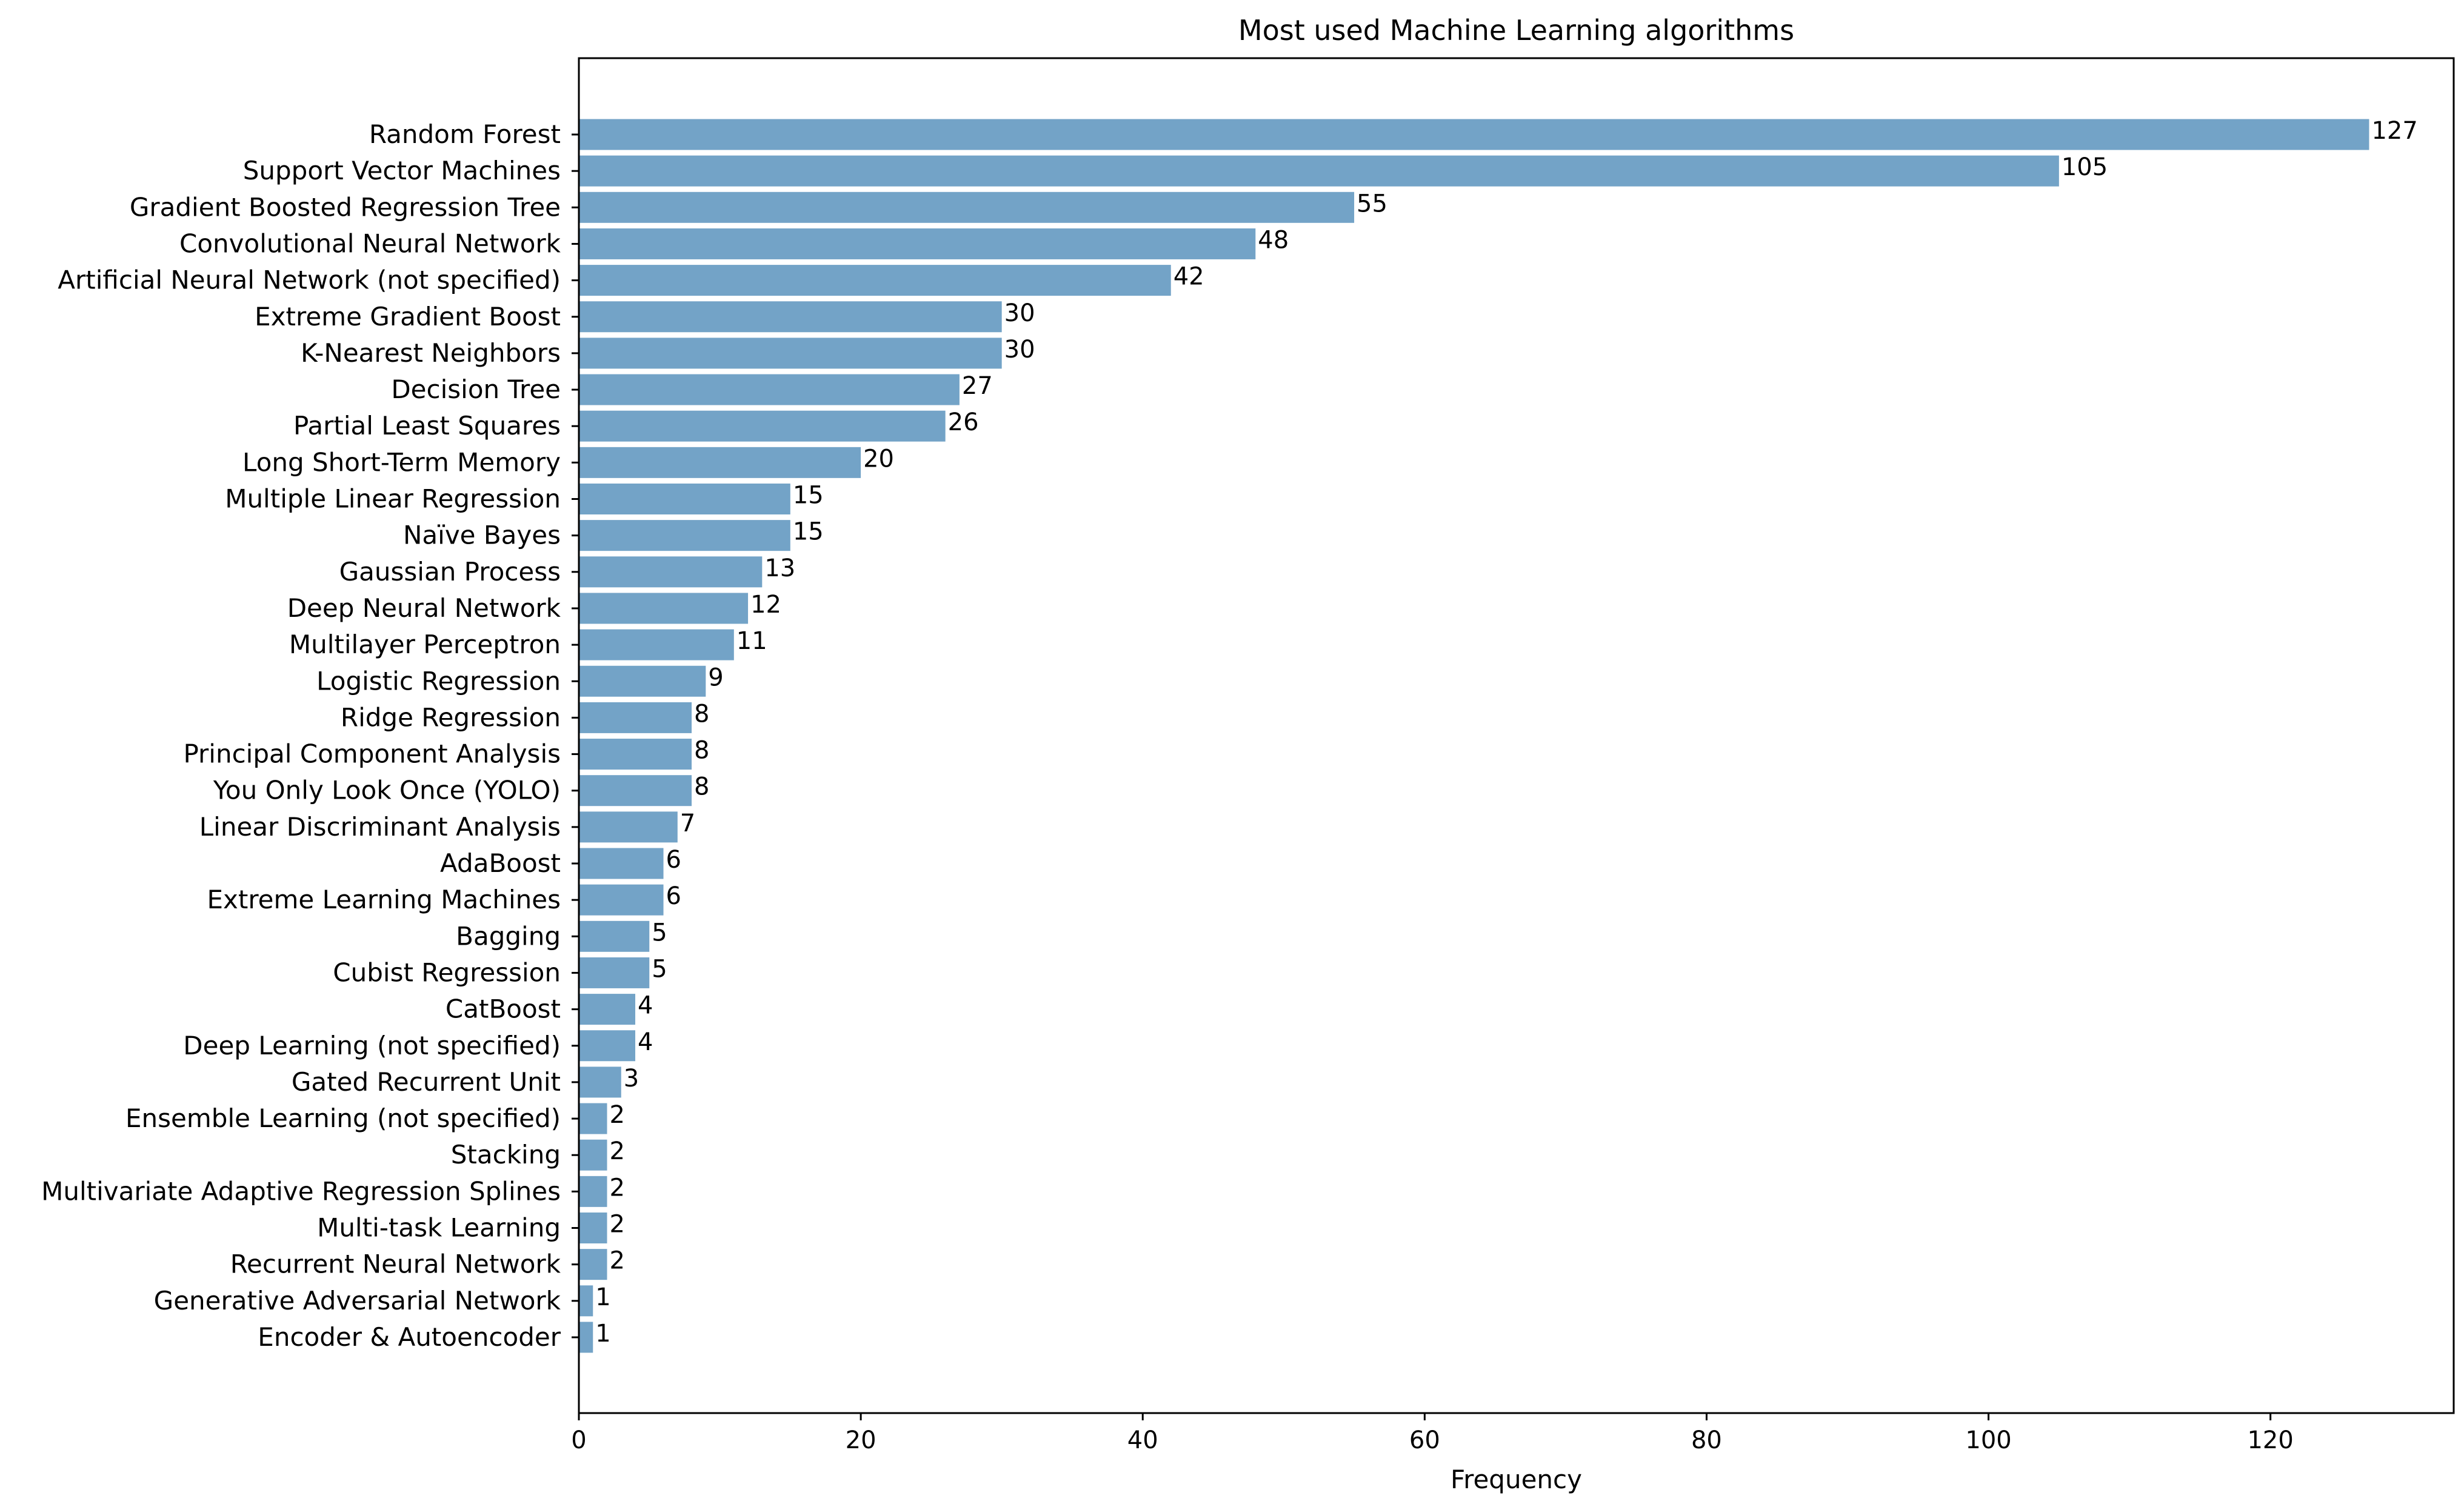  Describe the element at coordinates (1142, 1440) in the screenshot. I see `x-tick-label-2: 40` at that location.